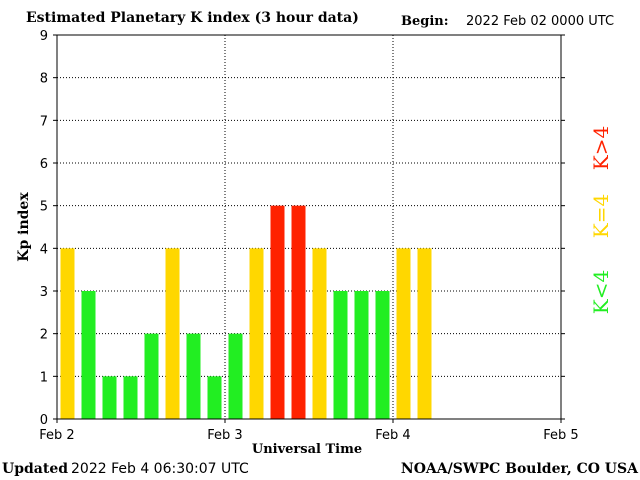  I want to click on y-tick-label: 6, so click(44, 164).